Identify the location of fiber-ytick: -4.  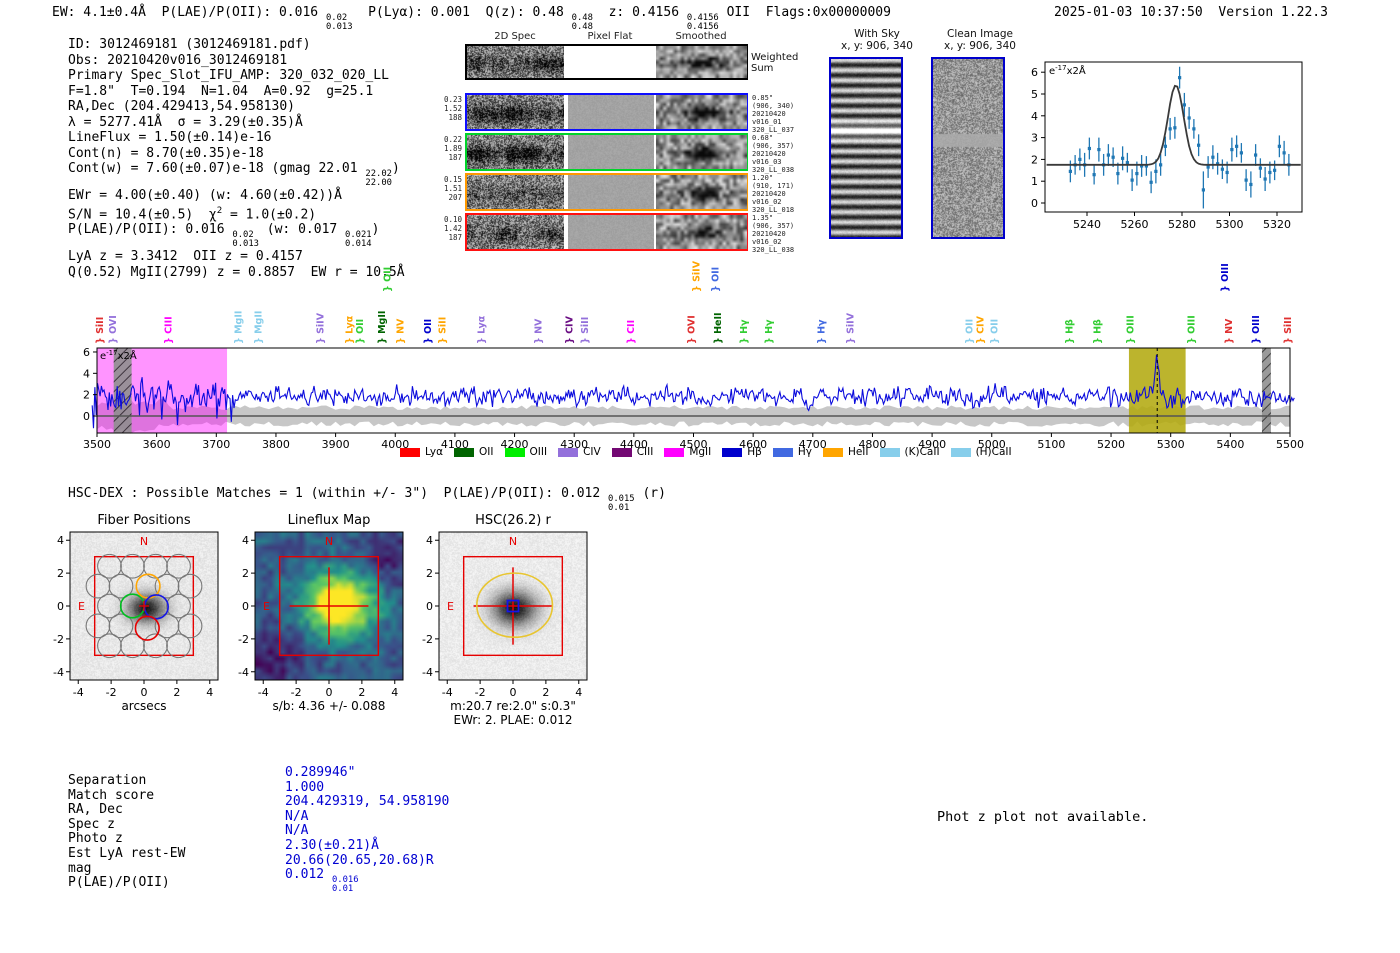
(58, 672).